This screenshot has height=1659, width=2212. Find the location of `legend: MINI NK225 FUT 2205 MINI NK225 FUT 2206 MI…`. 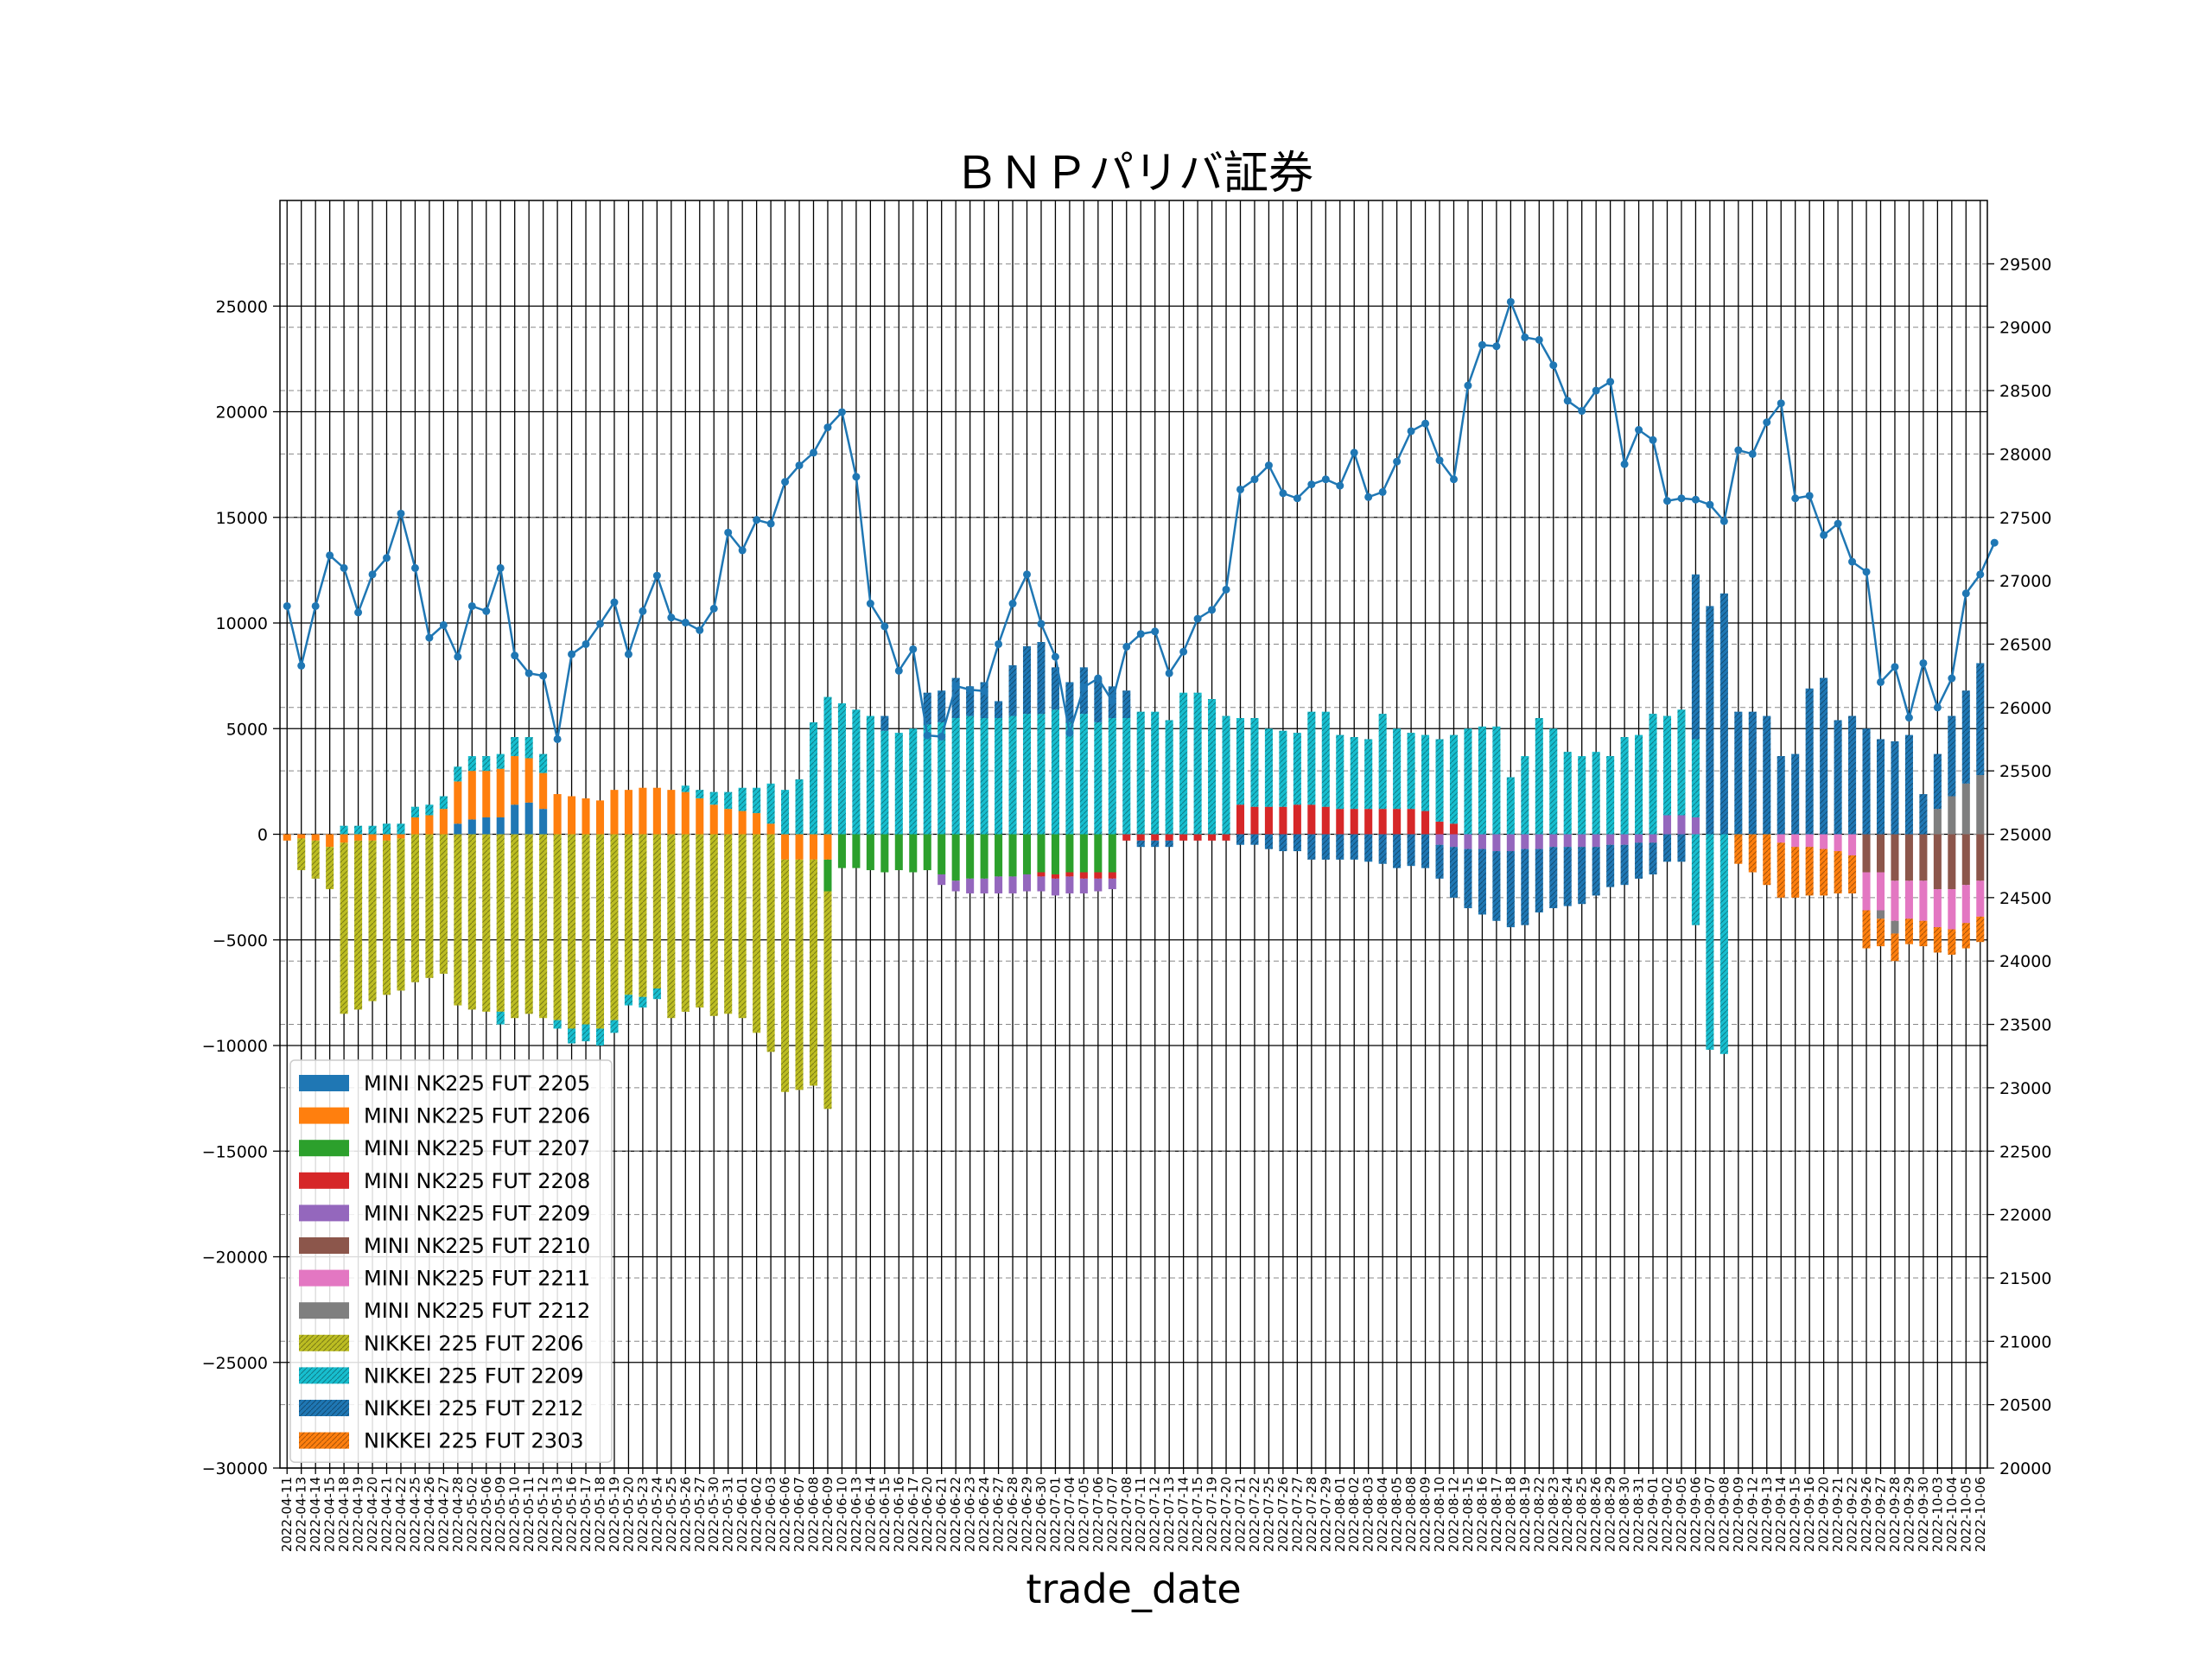

legend: MINI NK225 FUT 2205 MINI NK225 FUT 2206 MI… is located at coordinates (451, 1261).